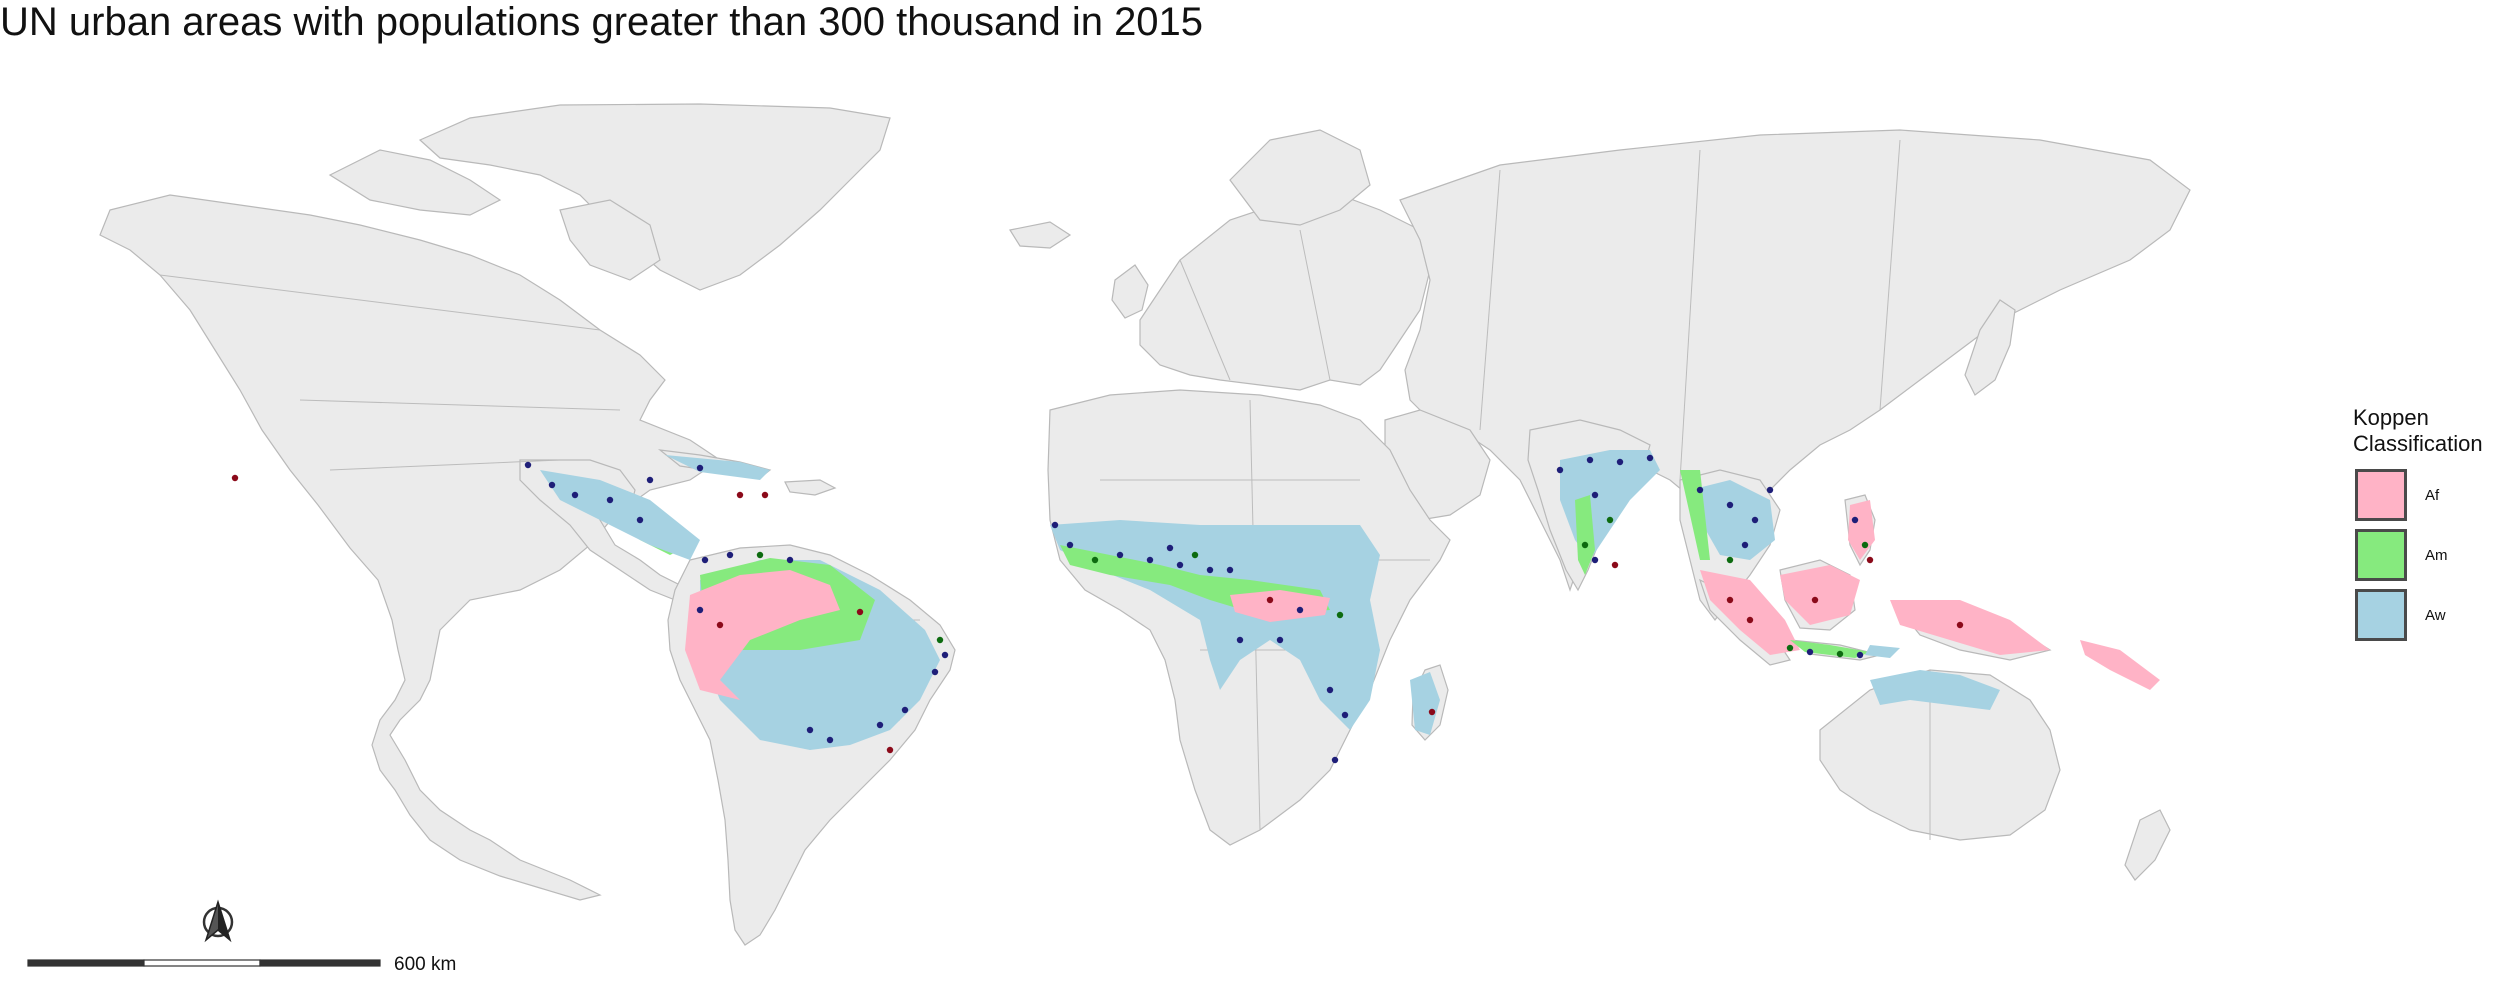 Image resolution: width=2500 pixels, height=982 pixels. What do you see at coordinates (1585, 535) in the screenshot?
I see `zone-am-india-west` at bounding box center [1585, 535].